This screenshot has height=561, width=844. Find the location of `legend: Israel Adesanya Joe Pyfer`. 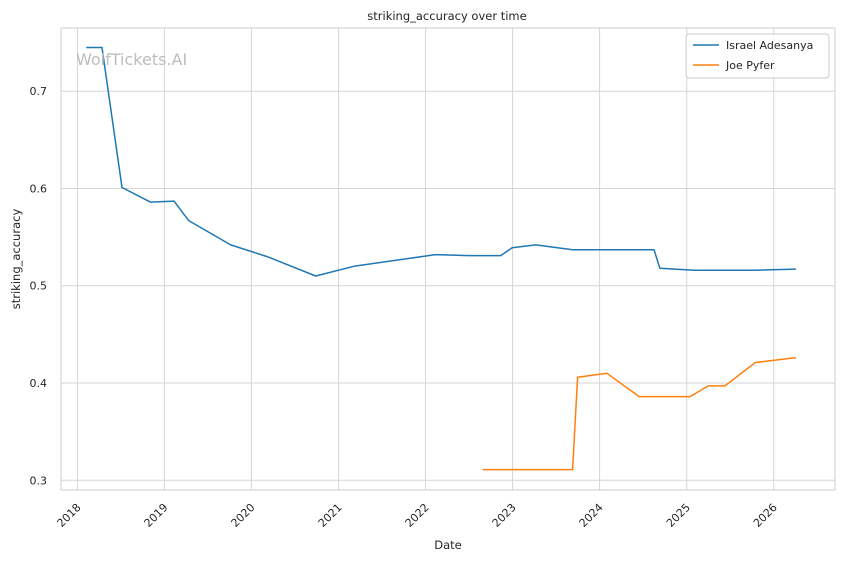

legend: Israel Adesanya Joe Pyfer is located at coordinates (757, 56).